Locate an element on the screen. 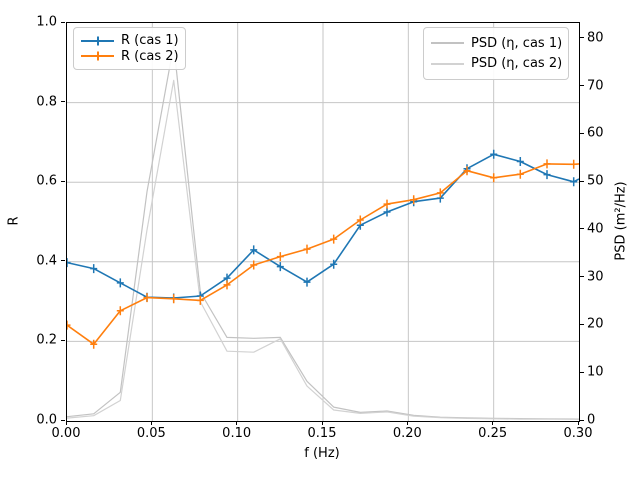  y-right-tick-label: 60 is located at coordinates (595, 133).